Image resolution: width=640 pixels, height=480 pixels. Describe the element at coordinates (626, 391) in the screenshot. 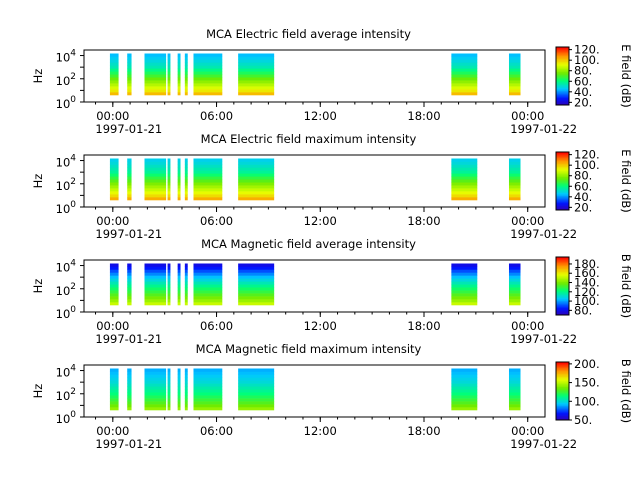

I see `colorbar-label: B field (dB)` at that location.